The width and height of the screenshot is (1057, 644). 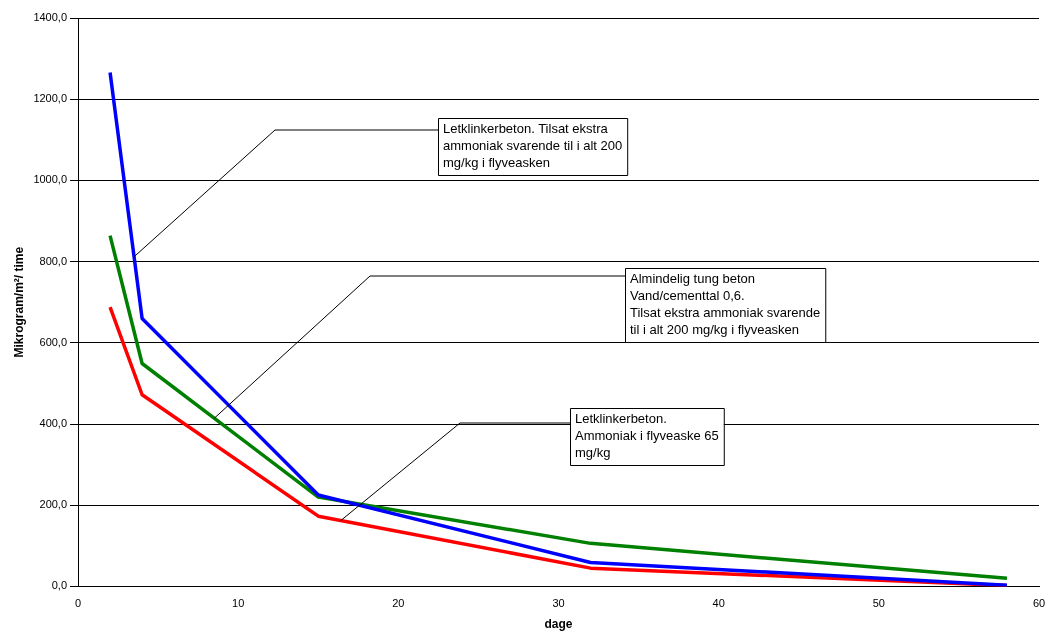 What do you see at coordinates (558, 624) in the screenshot?
I see `x-axis-title: dage` at bounding box center [558, 624].